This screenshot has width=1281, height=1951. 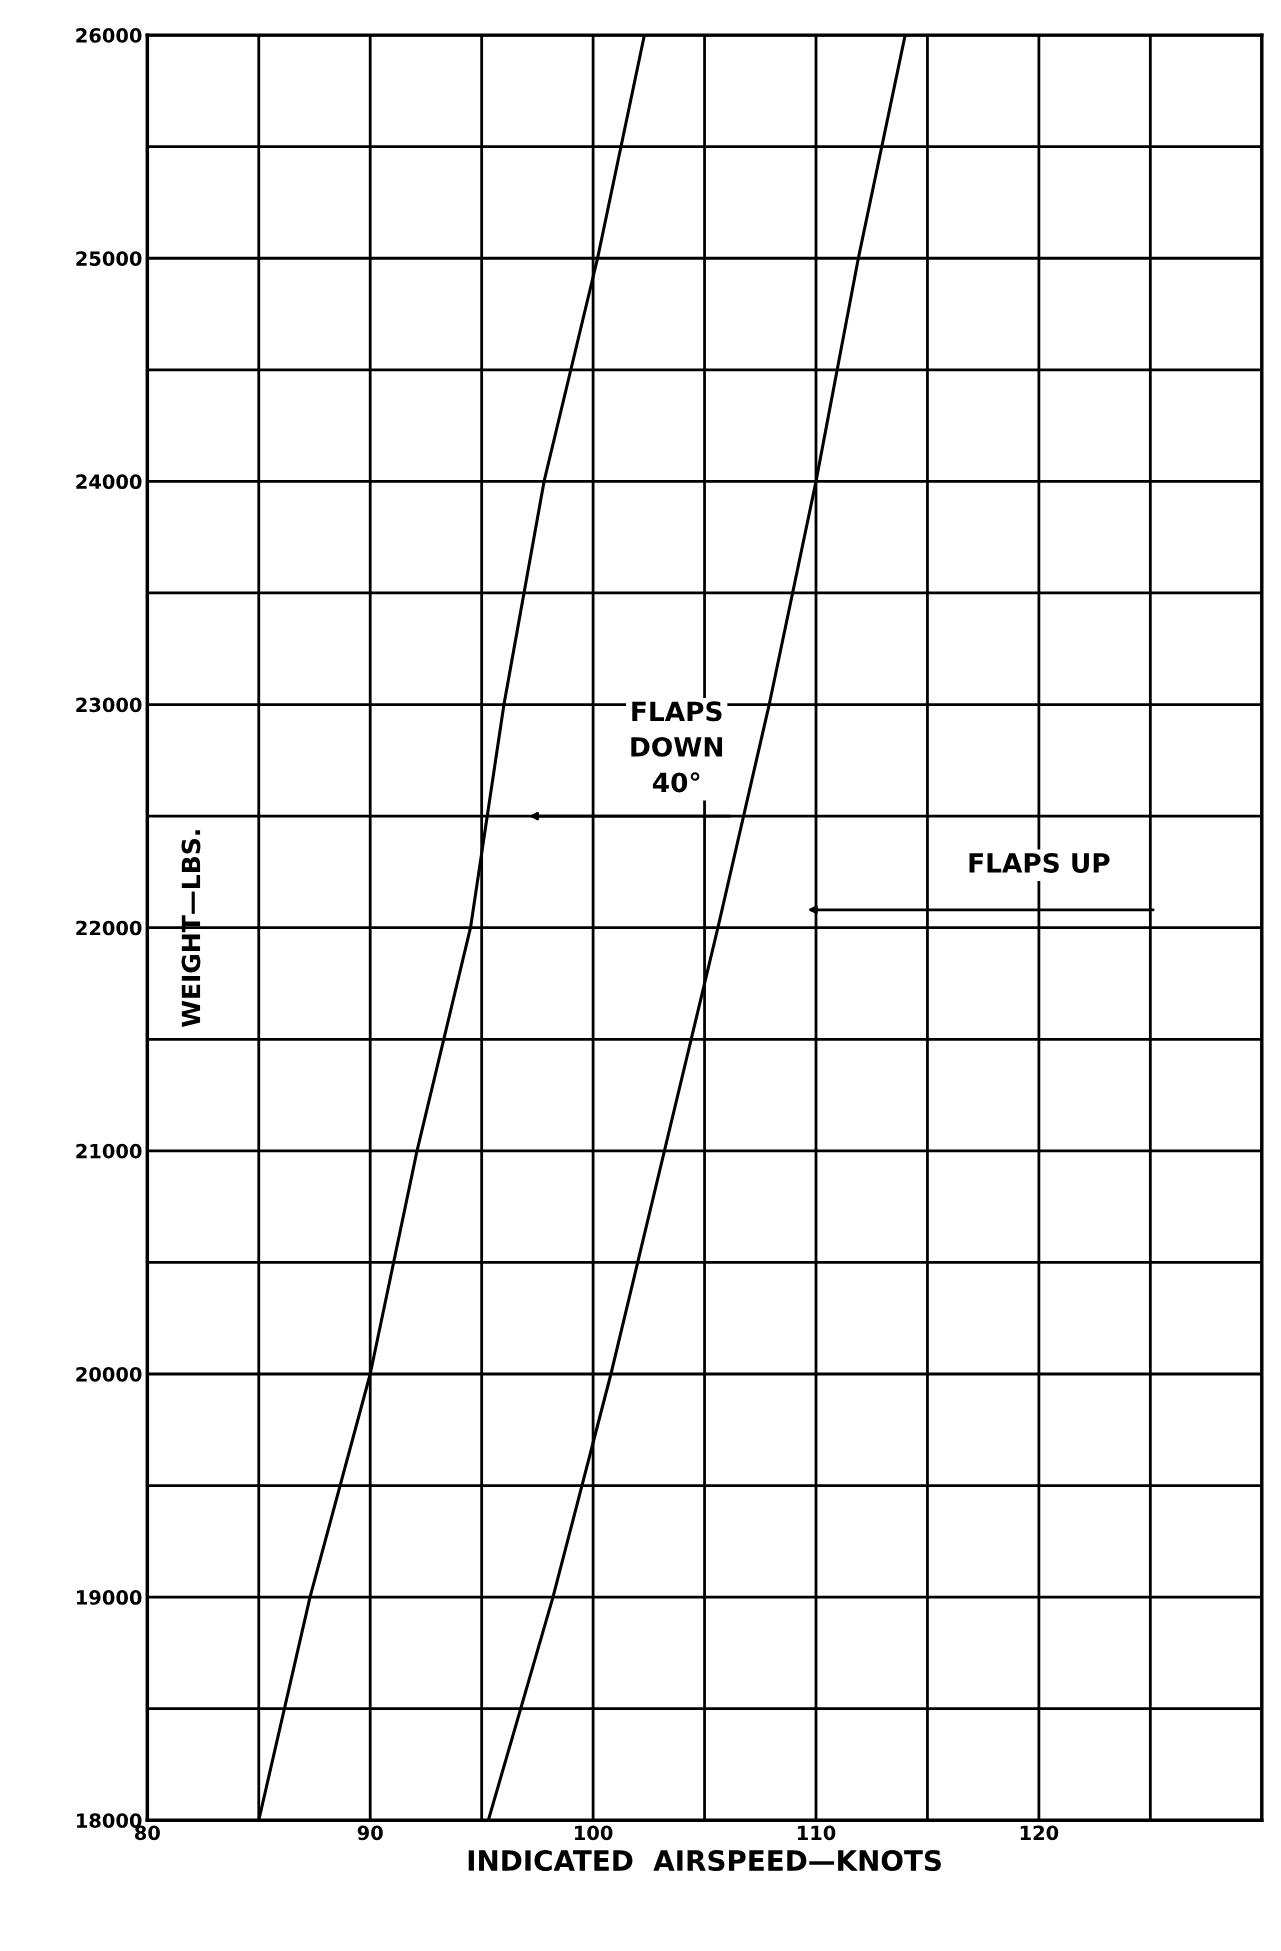 I want to click on y-tick-label: 21000, so click(x=109, y=1151).